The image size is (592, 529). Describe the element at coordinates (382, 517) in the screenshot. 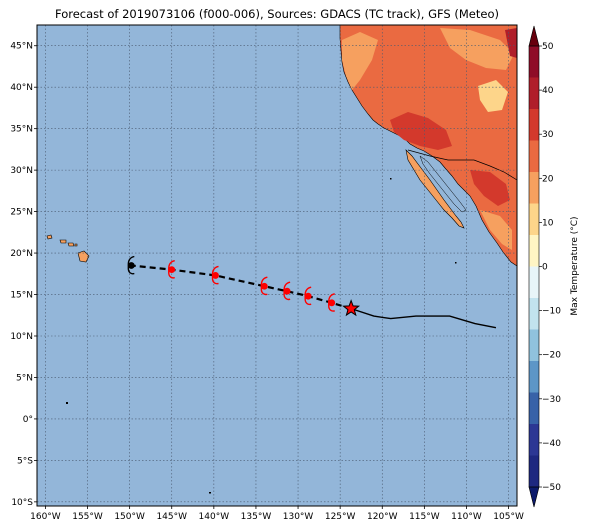

I see `lon-tick-label: 120°W` at that location.